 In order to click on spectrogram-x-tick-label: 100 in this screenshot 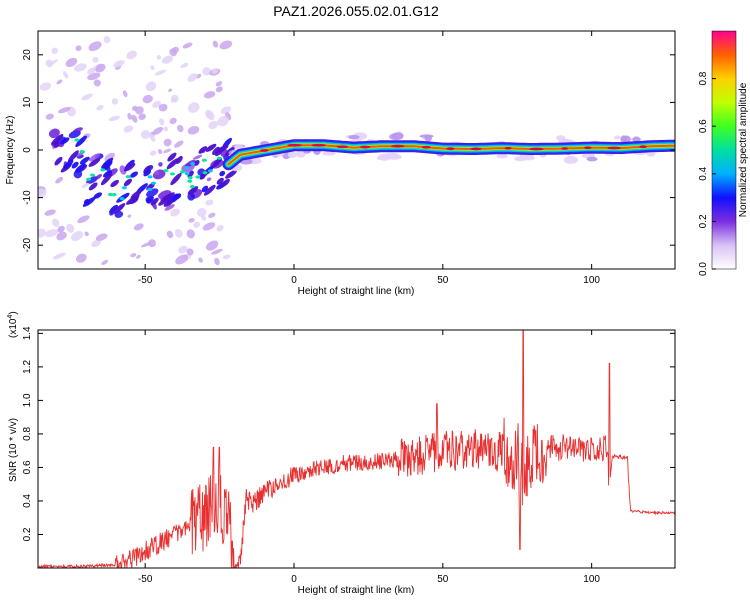, I will do `click(591, 280)`.